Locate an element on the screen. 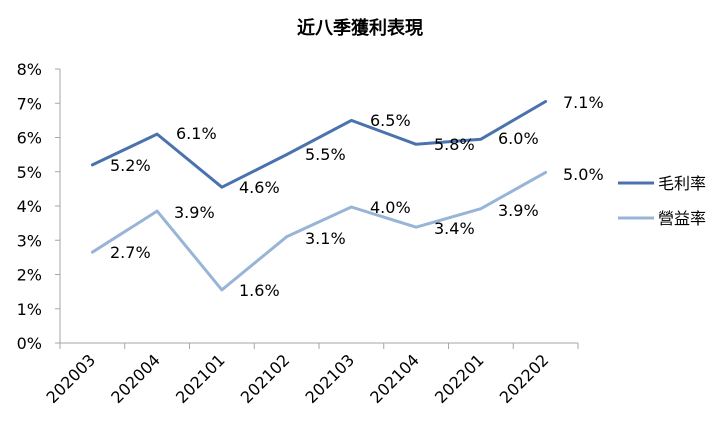 The width and height of the screenshot is (720, 428). data-label: 1.6% is located at coordinates (259, 290).